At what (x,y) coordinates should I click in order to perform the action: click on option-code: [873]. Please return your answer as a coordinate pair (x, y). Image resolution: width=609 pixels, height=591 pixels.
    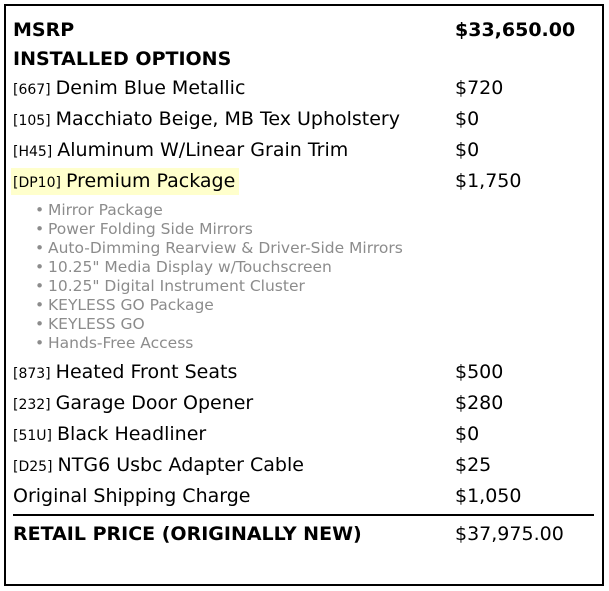
    Looking at the image, I should click on (32, 374).